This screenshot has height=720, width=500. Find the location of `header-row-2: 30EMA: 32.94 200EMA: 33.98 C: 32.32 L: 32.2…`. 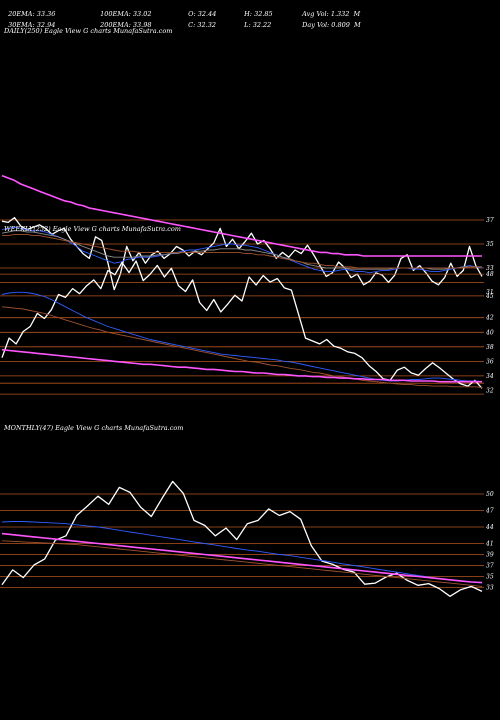

header-row-2: 30EMA: 32.94 200EMA: 33.98 C: 32.32 L: 32.2… is located at coordinates (182, 21).